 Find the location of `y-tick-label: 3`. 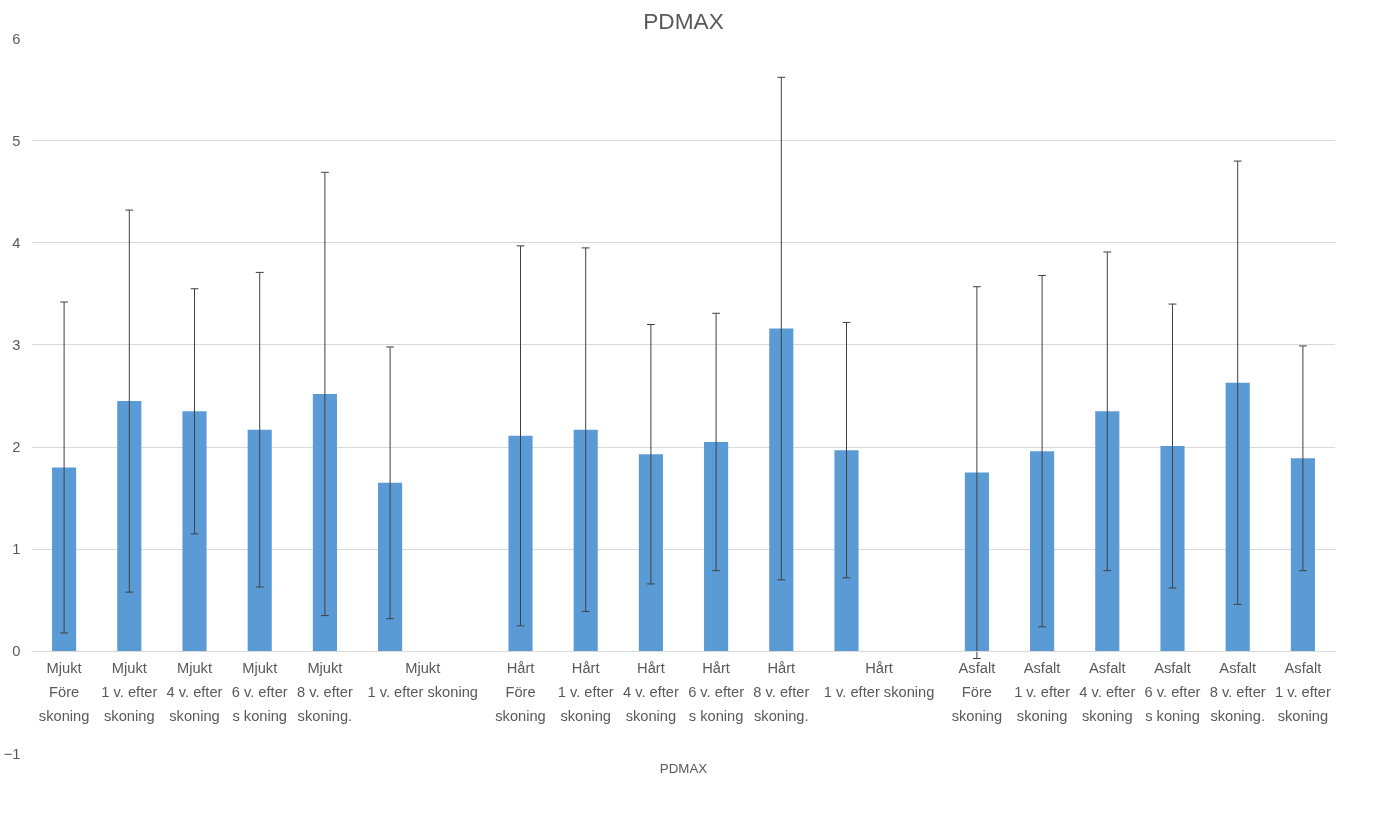

y-tick-label: 3 is located at coordinates (16, 344).